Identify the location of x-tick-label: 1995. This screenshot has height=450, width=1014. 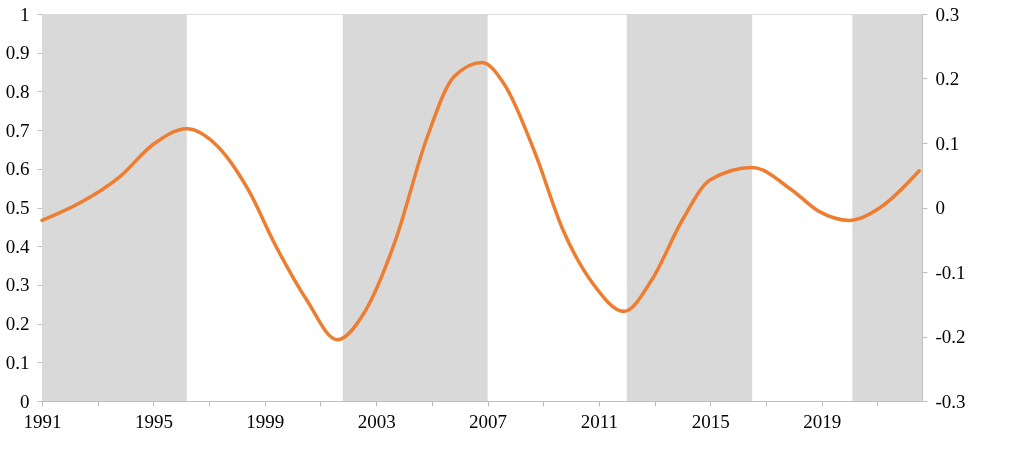
(153, 421).